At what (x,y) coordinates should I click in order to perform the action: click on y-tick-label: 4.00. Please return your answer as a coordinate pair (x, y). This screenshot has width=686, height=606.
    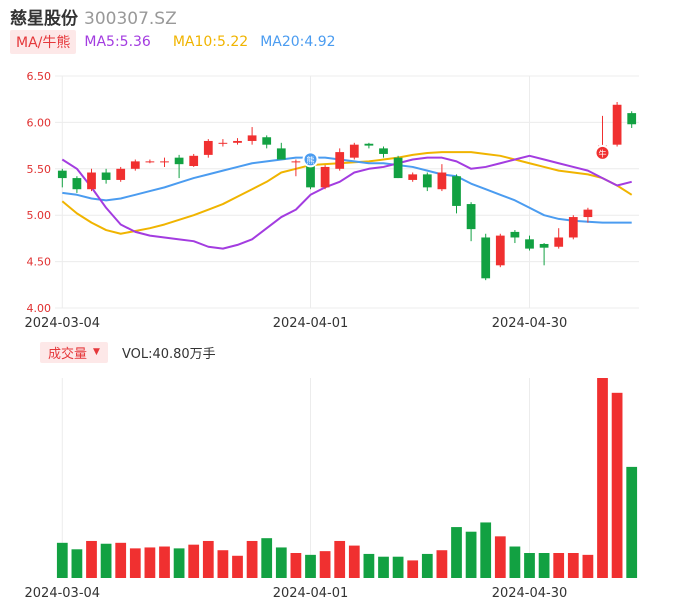
    Looking at the image, I should click on (39, 308).